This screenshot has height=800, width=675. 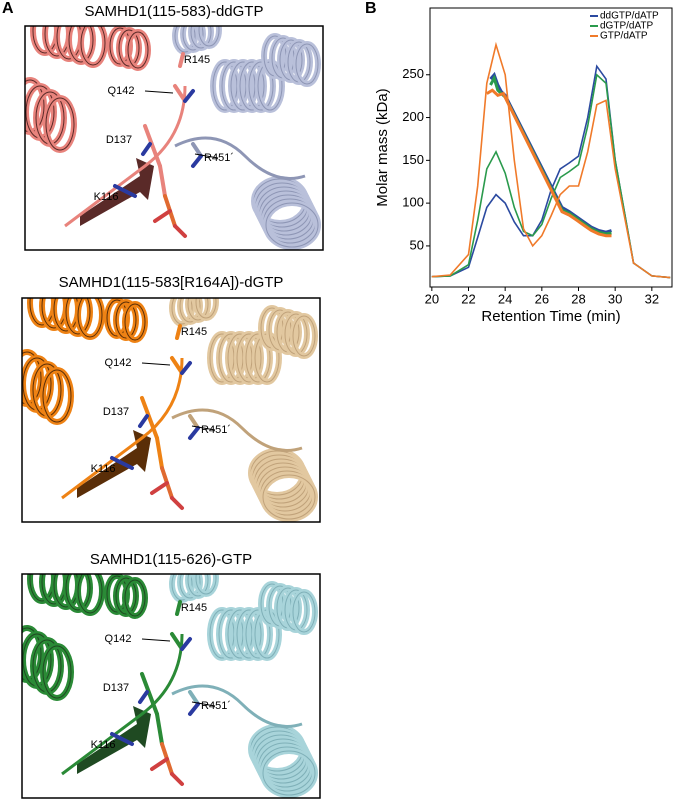 What do you see at coordinates (550, 155) in the screenshot?
I see `mass-line` at bounding box center [550, 155].